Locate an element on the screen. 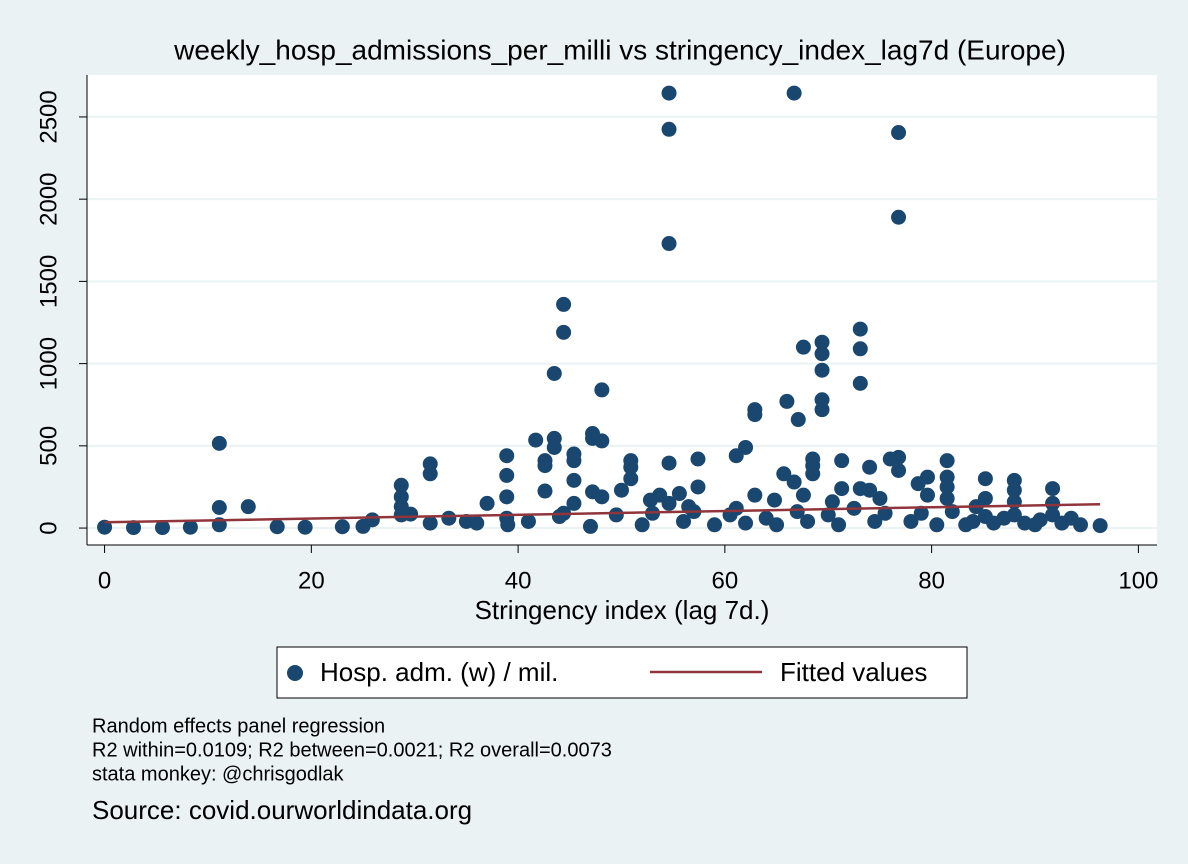 This screenshot has width=1188, height=864. x-tick-label: 60 is located at coordinates (725, 580).